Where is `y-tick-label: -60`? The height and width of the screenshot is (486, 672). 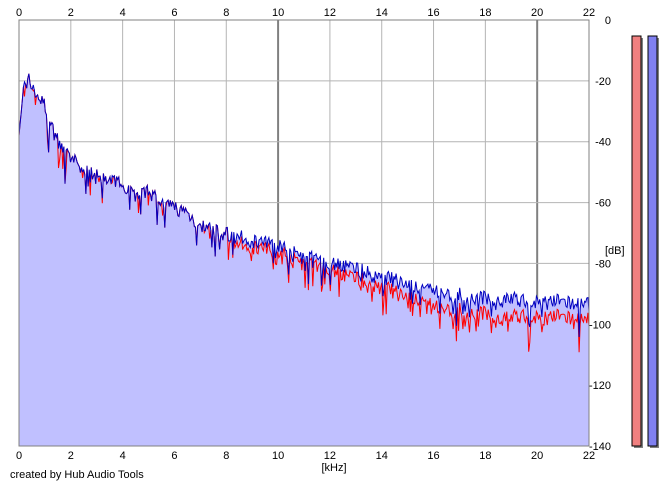
y-tick-label: -60 is located at coordinates (603, 204).